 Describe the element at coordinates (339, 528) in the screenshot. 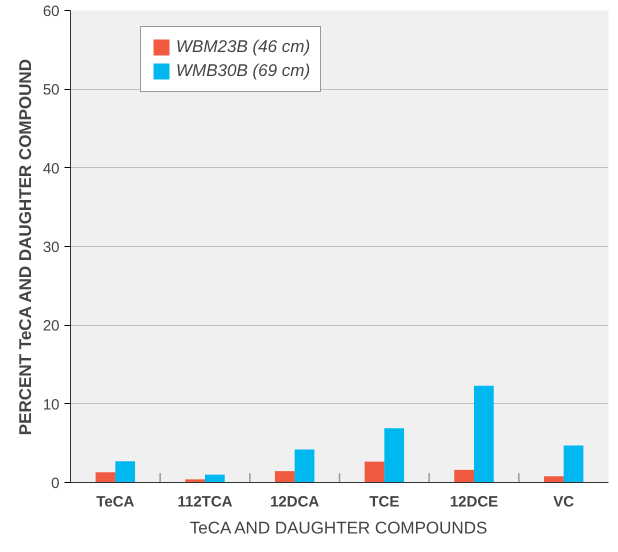

I see `x-axis-title: TeCA AND DAUGHTER COMPOUNDS` at that location.